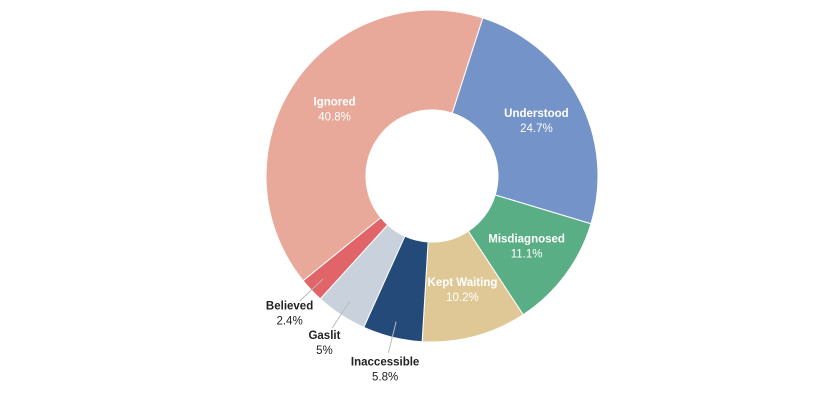  I want to click on value-label: 11.1%, so click(527, 255).